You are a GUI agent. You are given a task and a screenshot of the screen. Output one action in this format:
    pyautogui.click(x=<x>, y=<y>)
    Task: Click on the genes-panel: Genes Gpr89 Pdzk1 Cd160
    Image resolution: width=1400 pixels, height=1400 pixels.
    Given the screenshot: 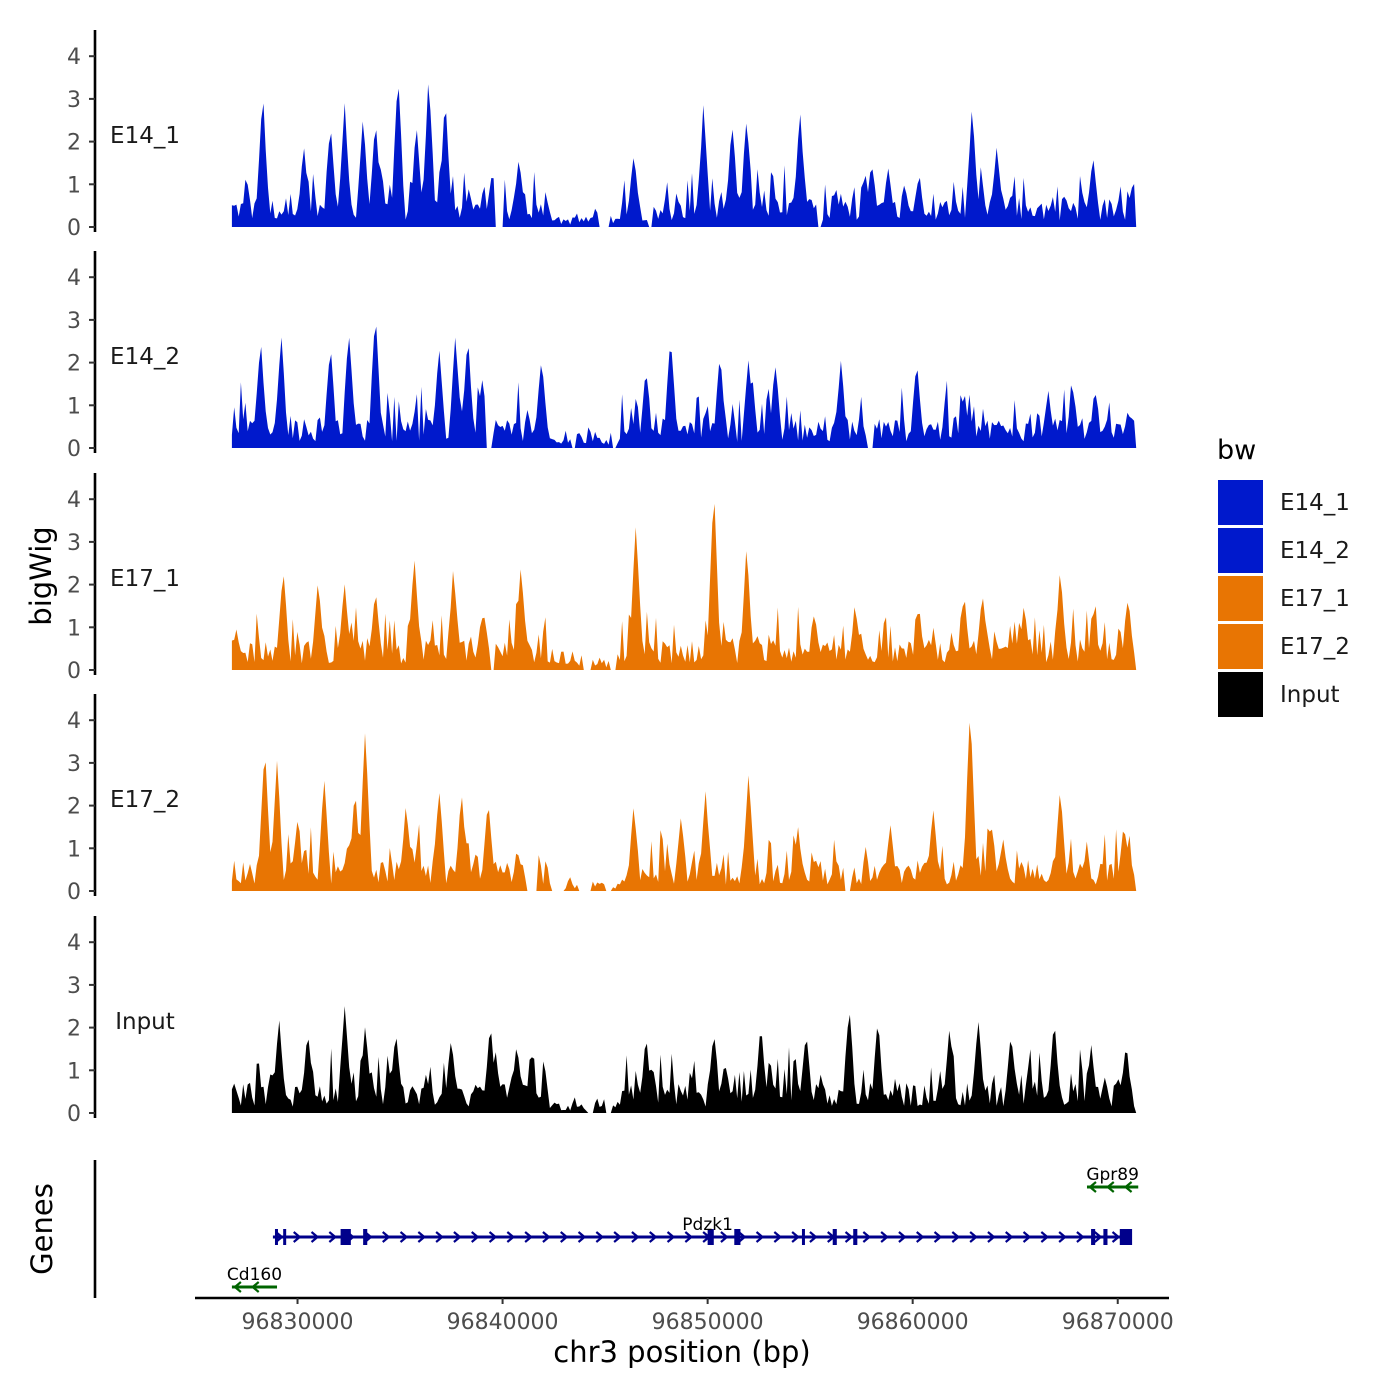 What is the action you would take?
    pyautogui.click(x=582, y=1229)
    